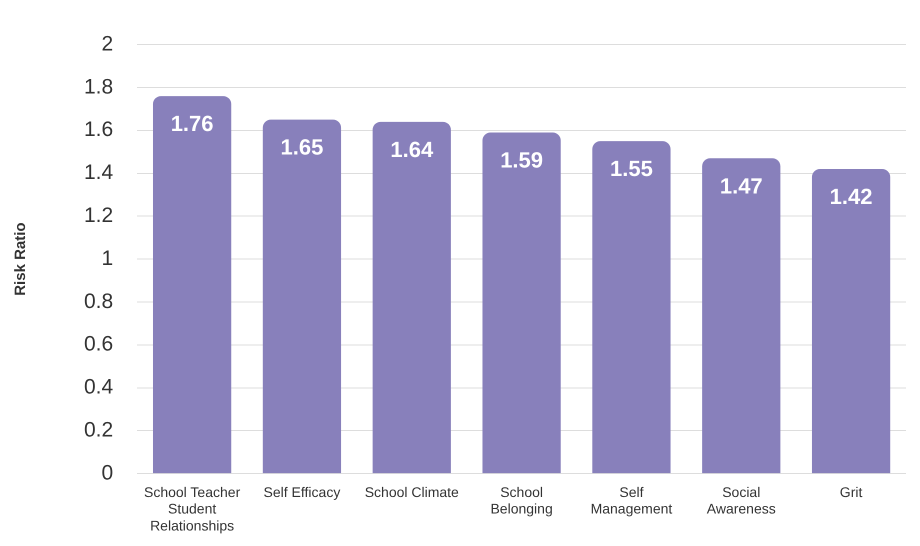 The height and width of the screenshot is (546, 920). What do you see at coordinates (851, 197) in the screenshot?
I see `data-label: 1.42` at bounding box center [851, 197].